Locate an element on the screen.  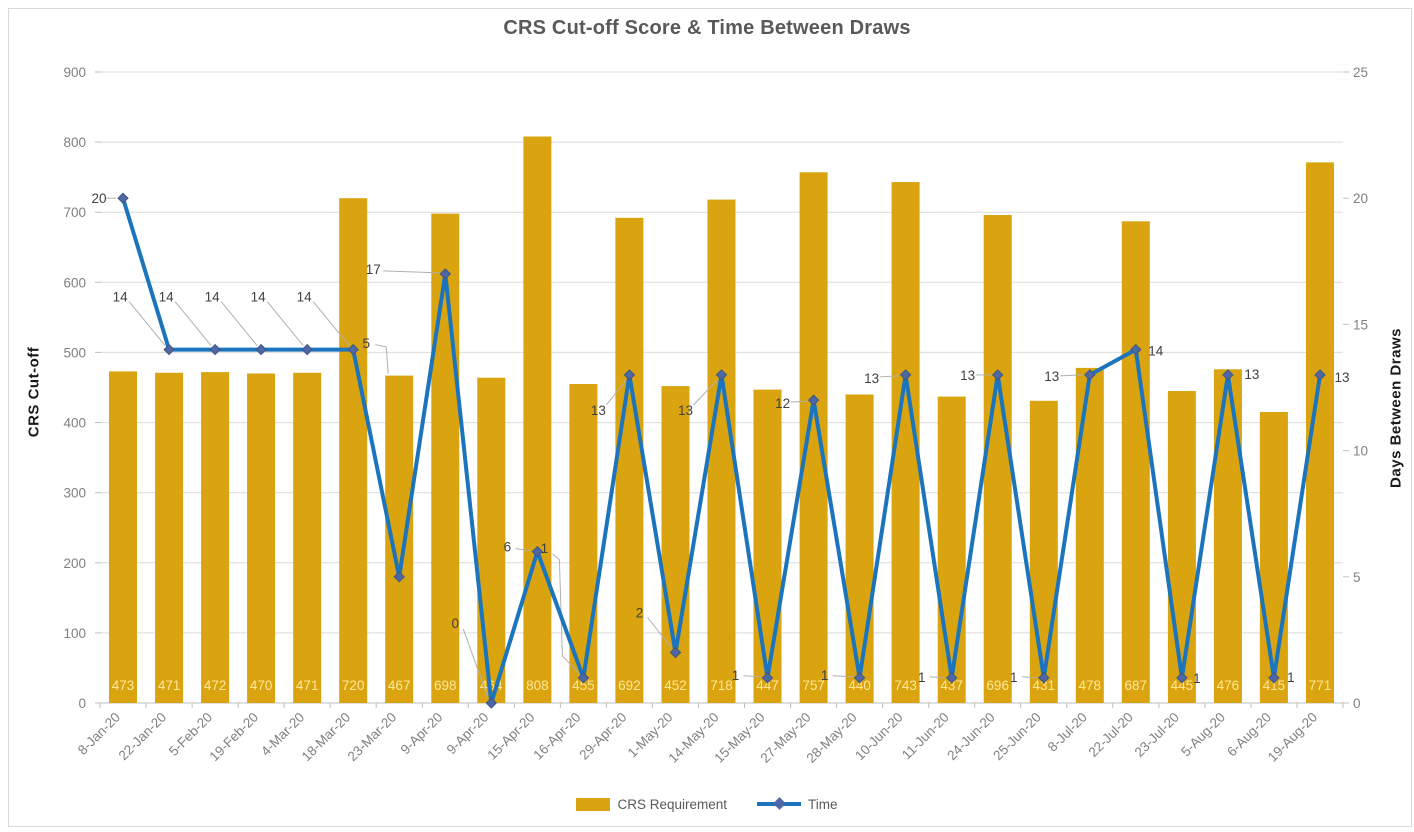
time-value-label: 6 is located at coordinates (508, 547).